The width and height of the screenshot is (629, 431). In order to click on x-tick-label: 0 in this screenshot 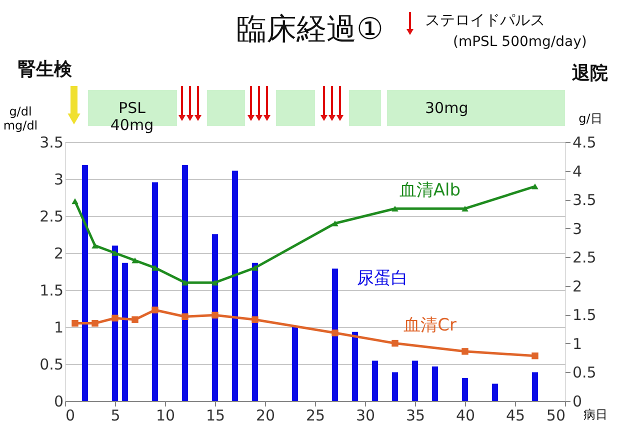, I will do `click(71, 415)`.